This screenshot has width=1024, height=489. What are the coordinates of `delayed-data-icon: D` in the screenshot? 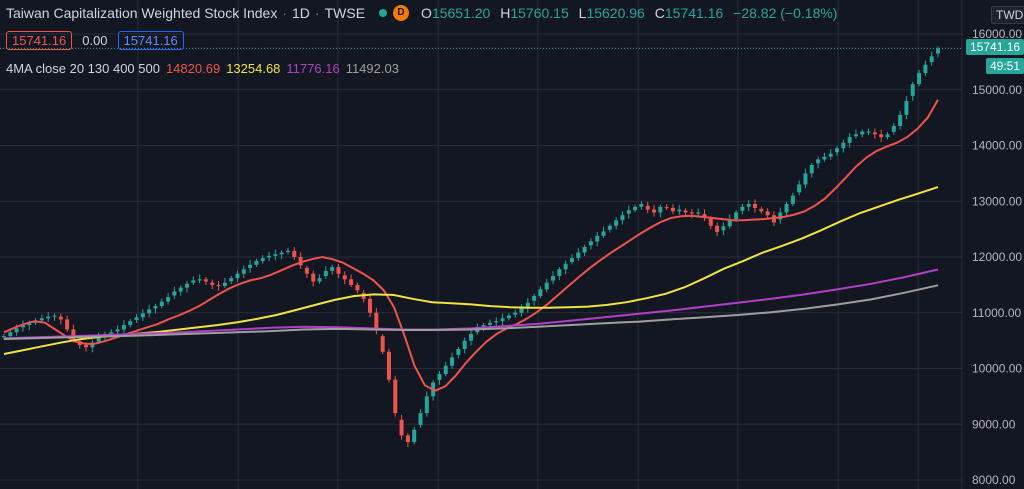 It's located at (401, 13).